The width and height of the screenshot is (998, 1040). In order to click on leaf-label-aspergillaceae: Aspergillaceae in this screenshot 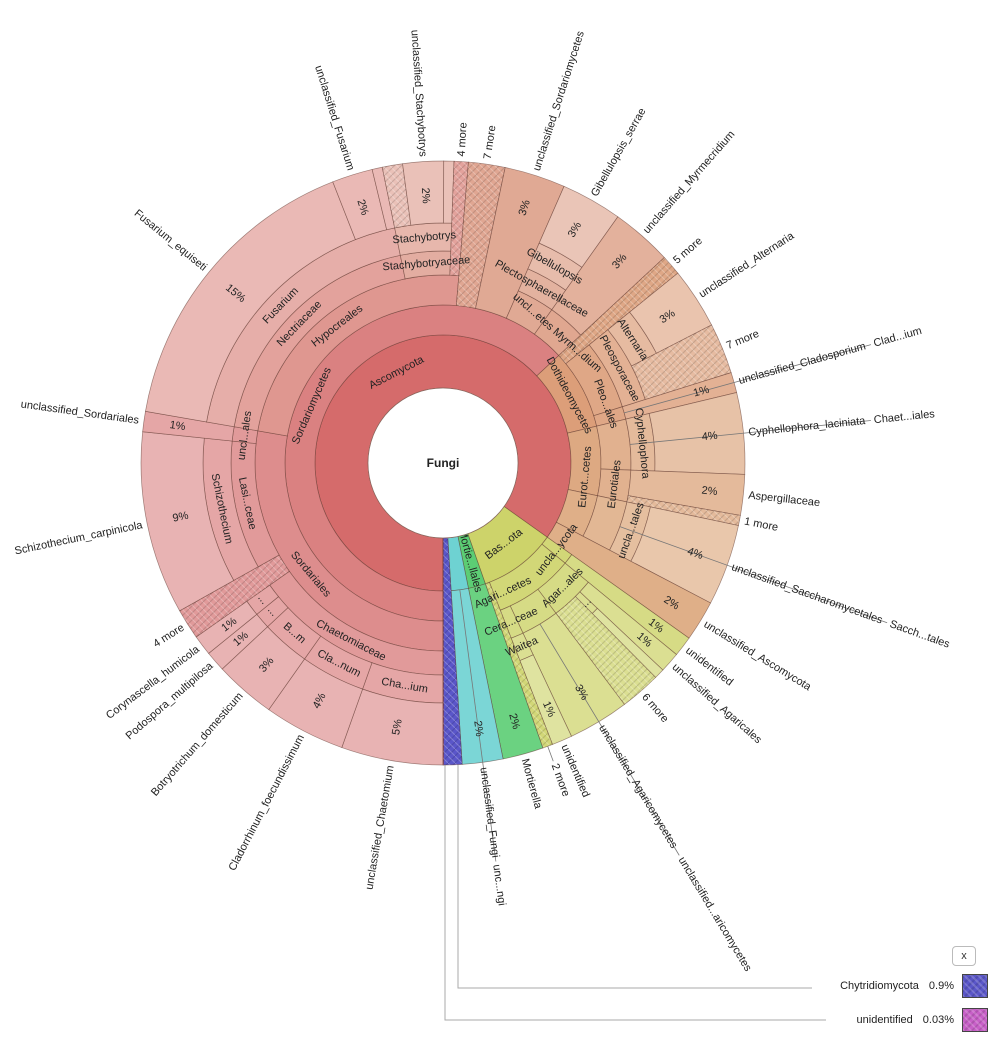, I will do `click(784, 500)`.